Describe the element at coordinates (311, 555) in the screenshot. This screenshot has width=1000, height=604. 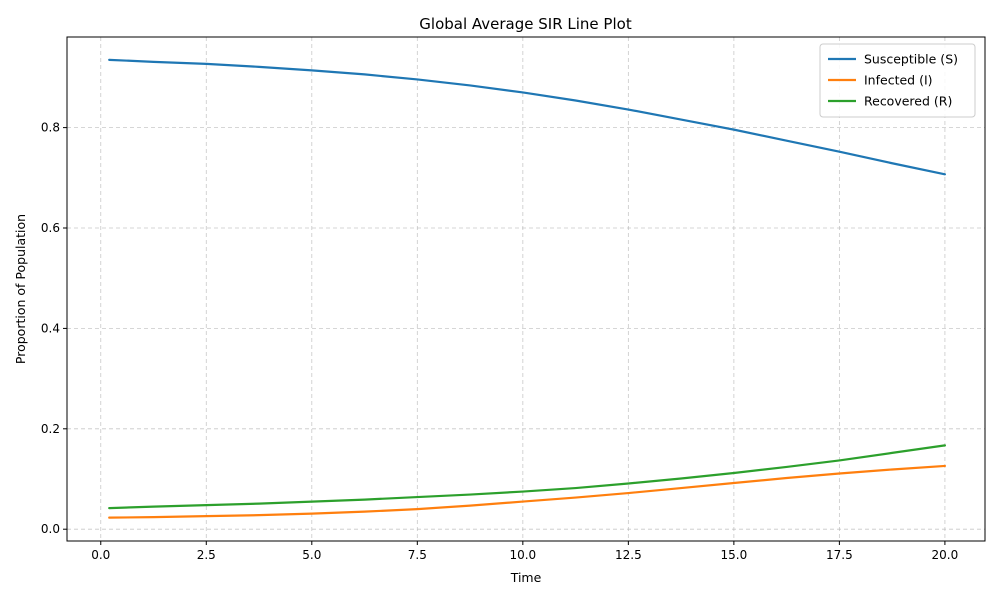
I see `x-tick-label: 5.0` at that location.